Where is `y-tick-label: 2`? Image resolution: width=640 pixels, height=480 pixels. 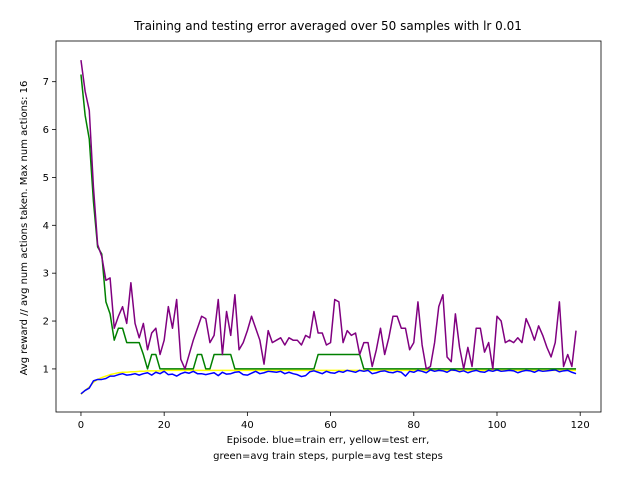 y-tick-label: 2 is located at coordinates (46, 322).